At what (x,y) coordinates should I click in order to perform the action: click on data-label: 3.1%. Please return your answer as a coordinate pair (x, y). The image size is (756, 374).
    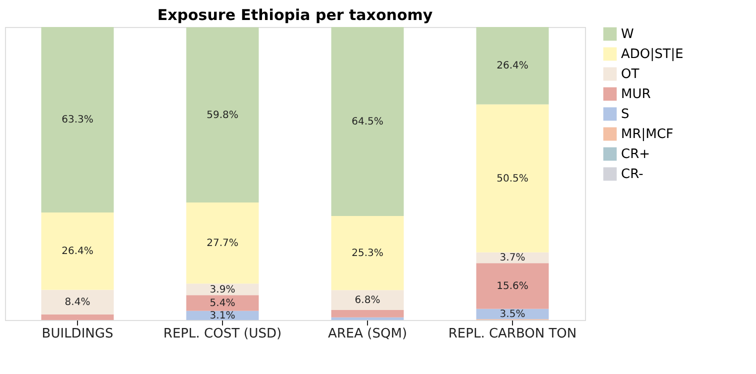
    Looking at the image, I should click on (223, 316).